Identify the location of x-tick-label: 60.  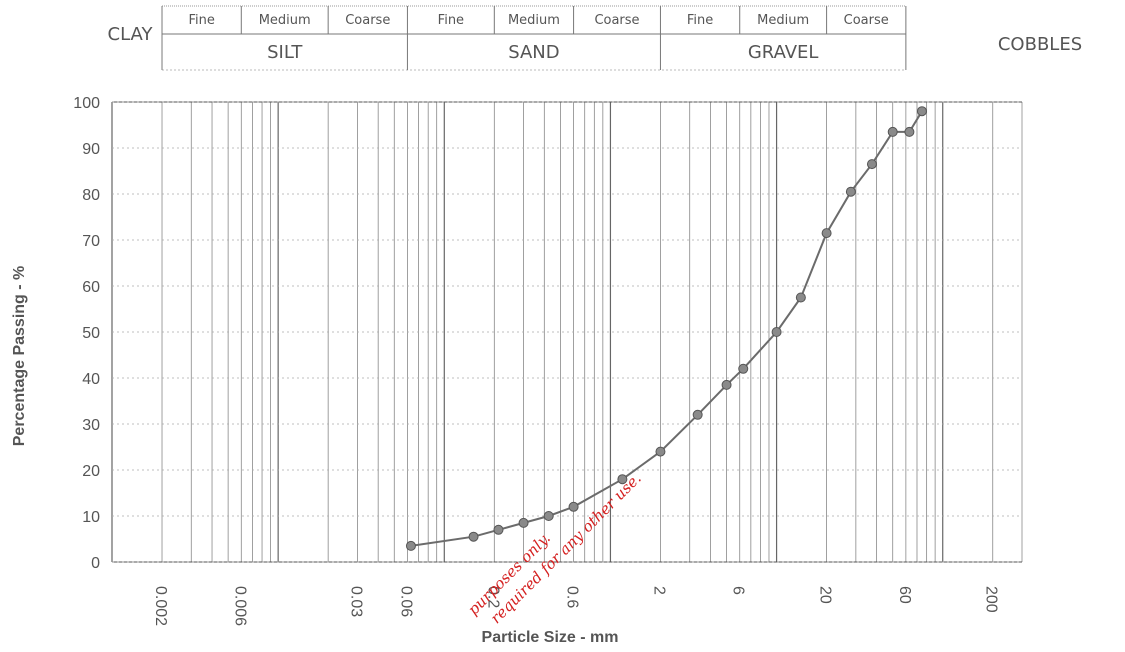
(904, 595).